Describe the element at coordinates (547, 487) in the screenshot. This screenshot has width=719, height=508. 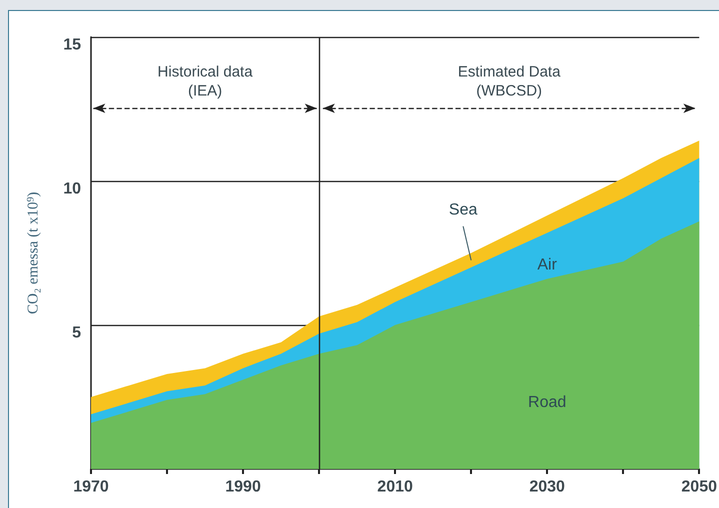
I see `x-tick-label: 2030` at that location.